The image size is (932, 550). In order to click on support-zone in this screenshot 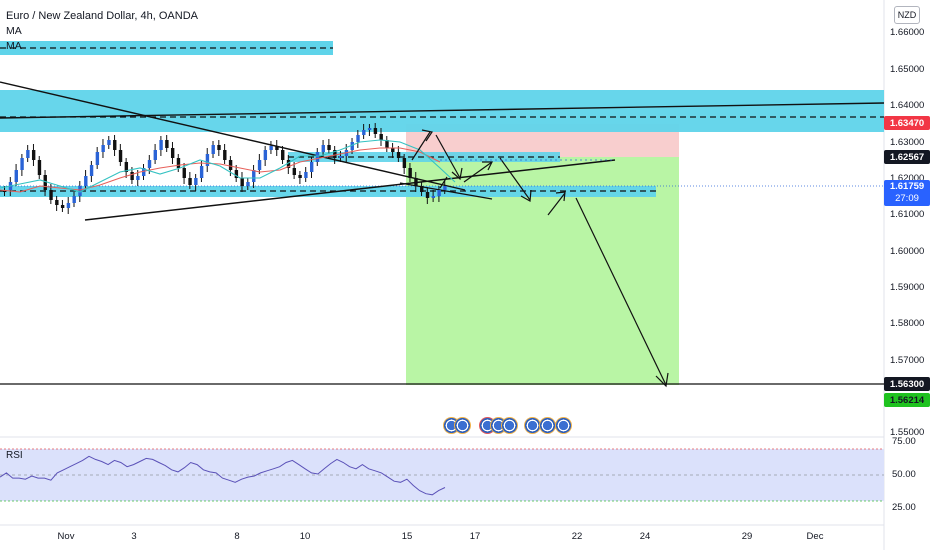, I will do `click(328, 191)`.